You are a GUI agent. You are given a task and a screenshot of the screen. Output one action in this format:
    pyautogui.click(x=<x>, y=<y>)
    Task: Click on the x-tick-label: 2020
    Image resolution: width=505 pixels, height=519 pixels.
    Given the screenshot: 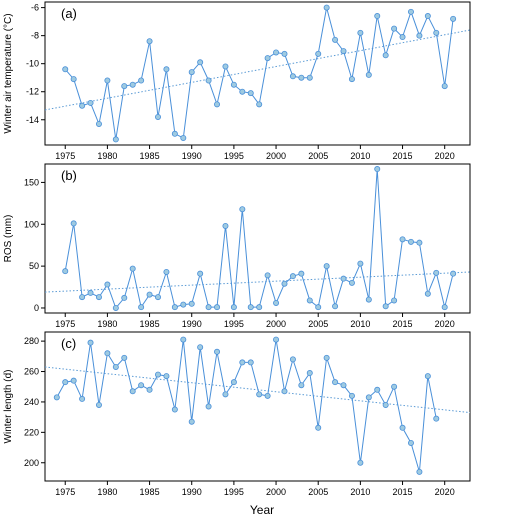 What is the action you would take?
    pyautogui.click(x=445, y=492)
    